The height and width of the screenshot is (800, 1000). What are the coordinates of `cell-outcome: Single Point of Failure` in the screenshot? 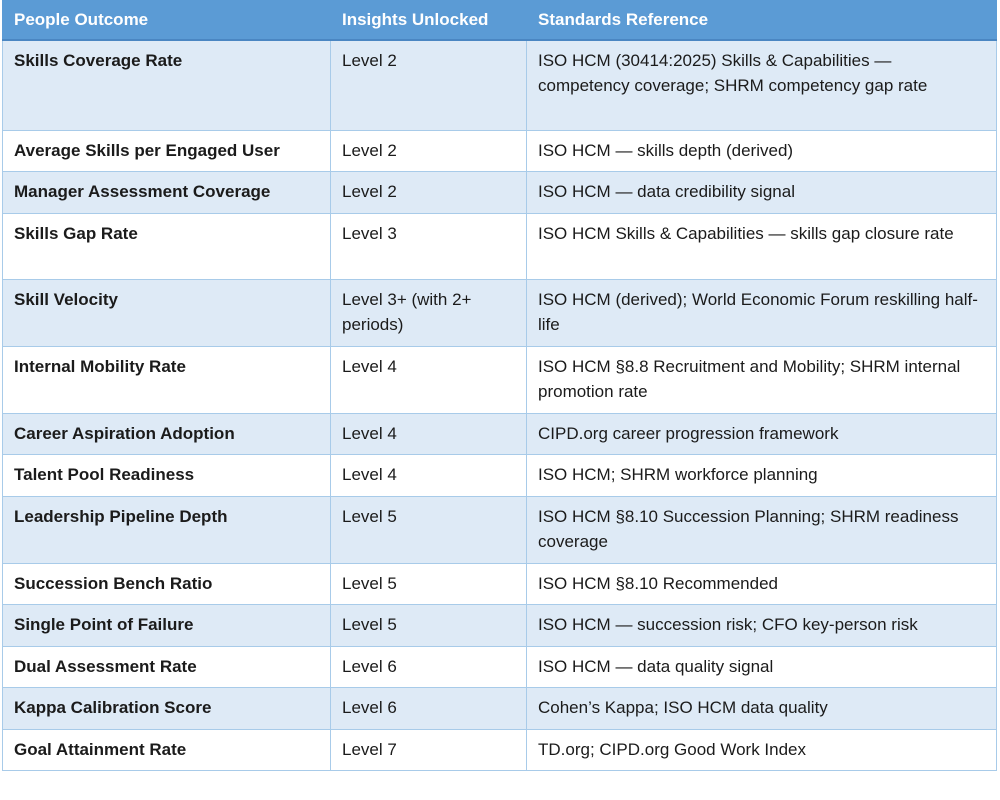 It's located at (166, 625).